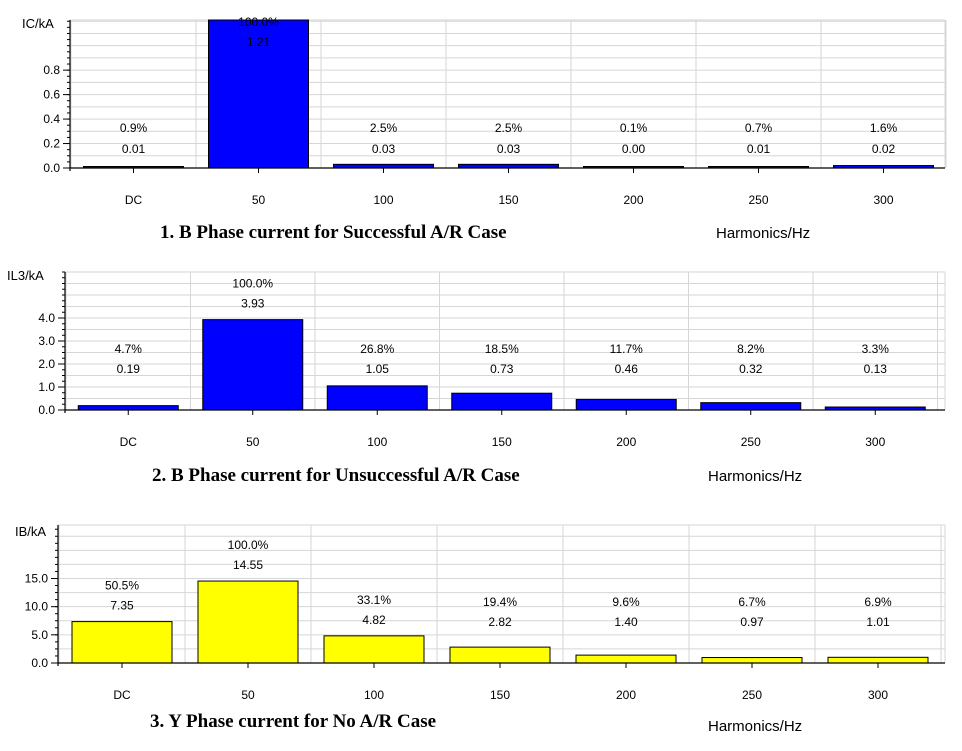 This screenshot has height=751, width=962. I want to click on value-label: 0.97, so click(752, 622).